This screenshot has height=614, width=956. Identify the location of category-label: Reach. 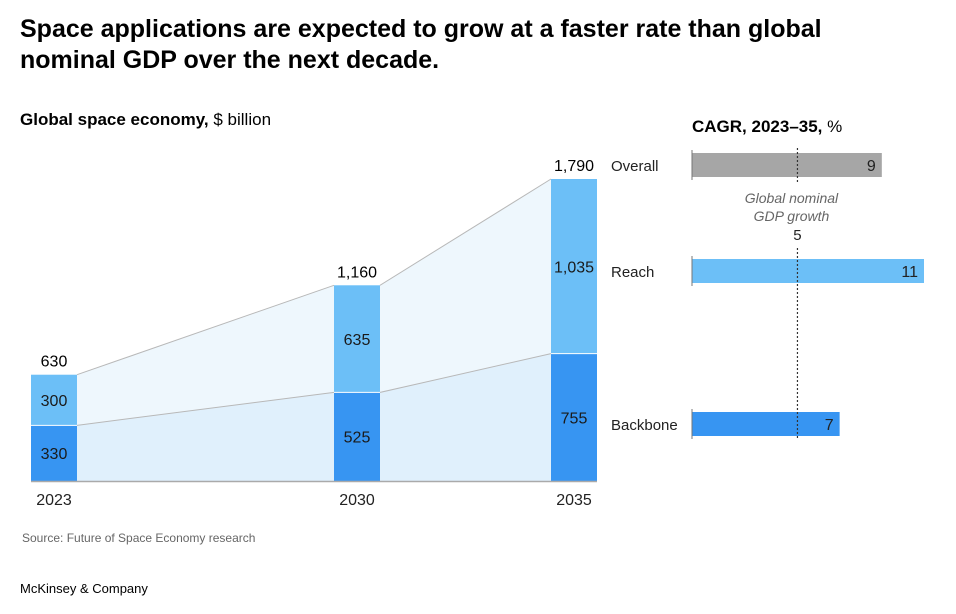
(632, 272).